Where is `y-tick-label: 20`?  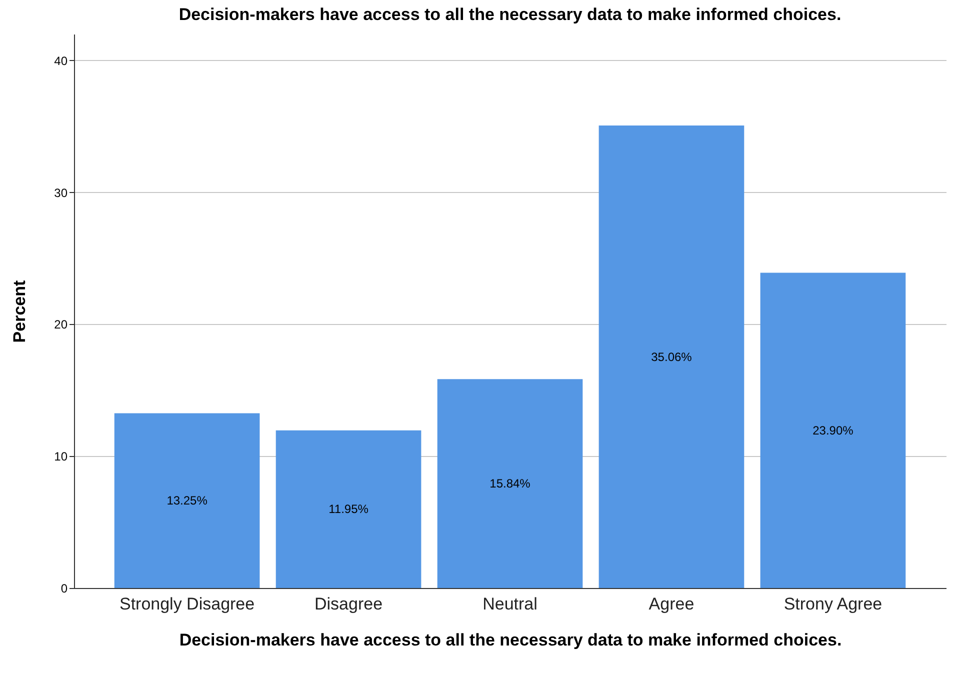
y-tick-label: 20 is located at coordinates (61, 325).